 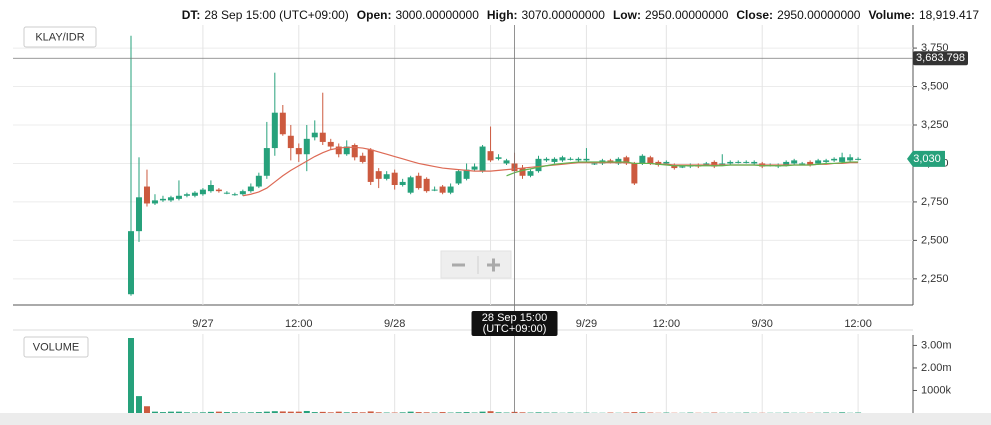 I want to click on y-tick-label: 3,250, so click(x=935, y=125).